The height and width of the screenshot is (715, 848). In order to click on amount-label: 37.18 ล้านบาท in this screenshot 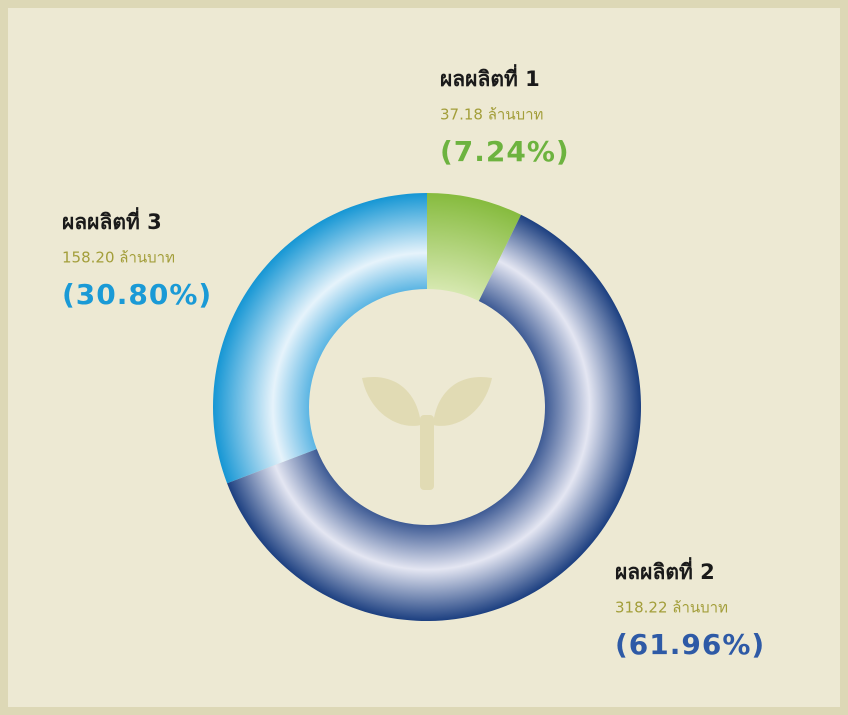, I will do `click(491, 115)`.